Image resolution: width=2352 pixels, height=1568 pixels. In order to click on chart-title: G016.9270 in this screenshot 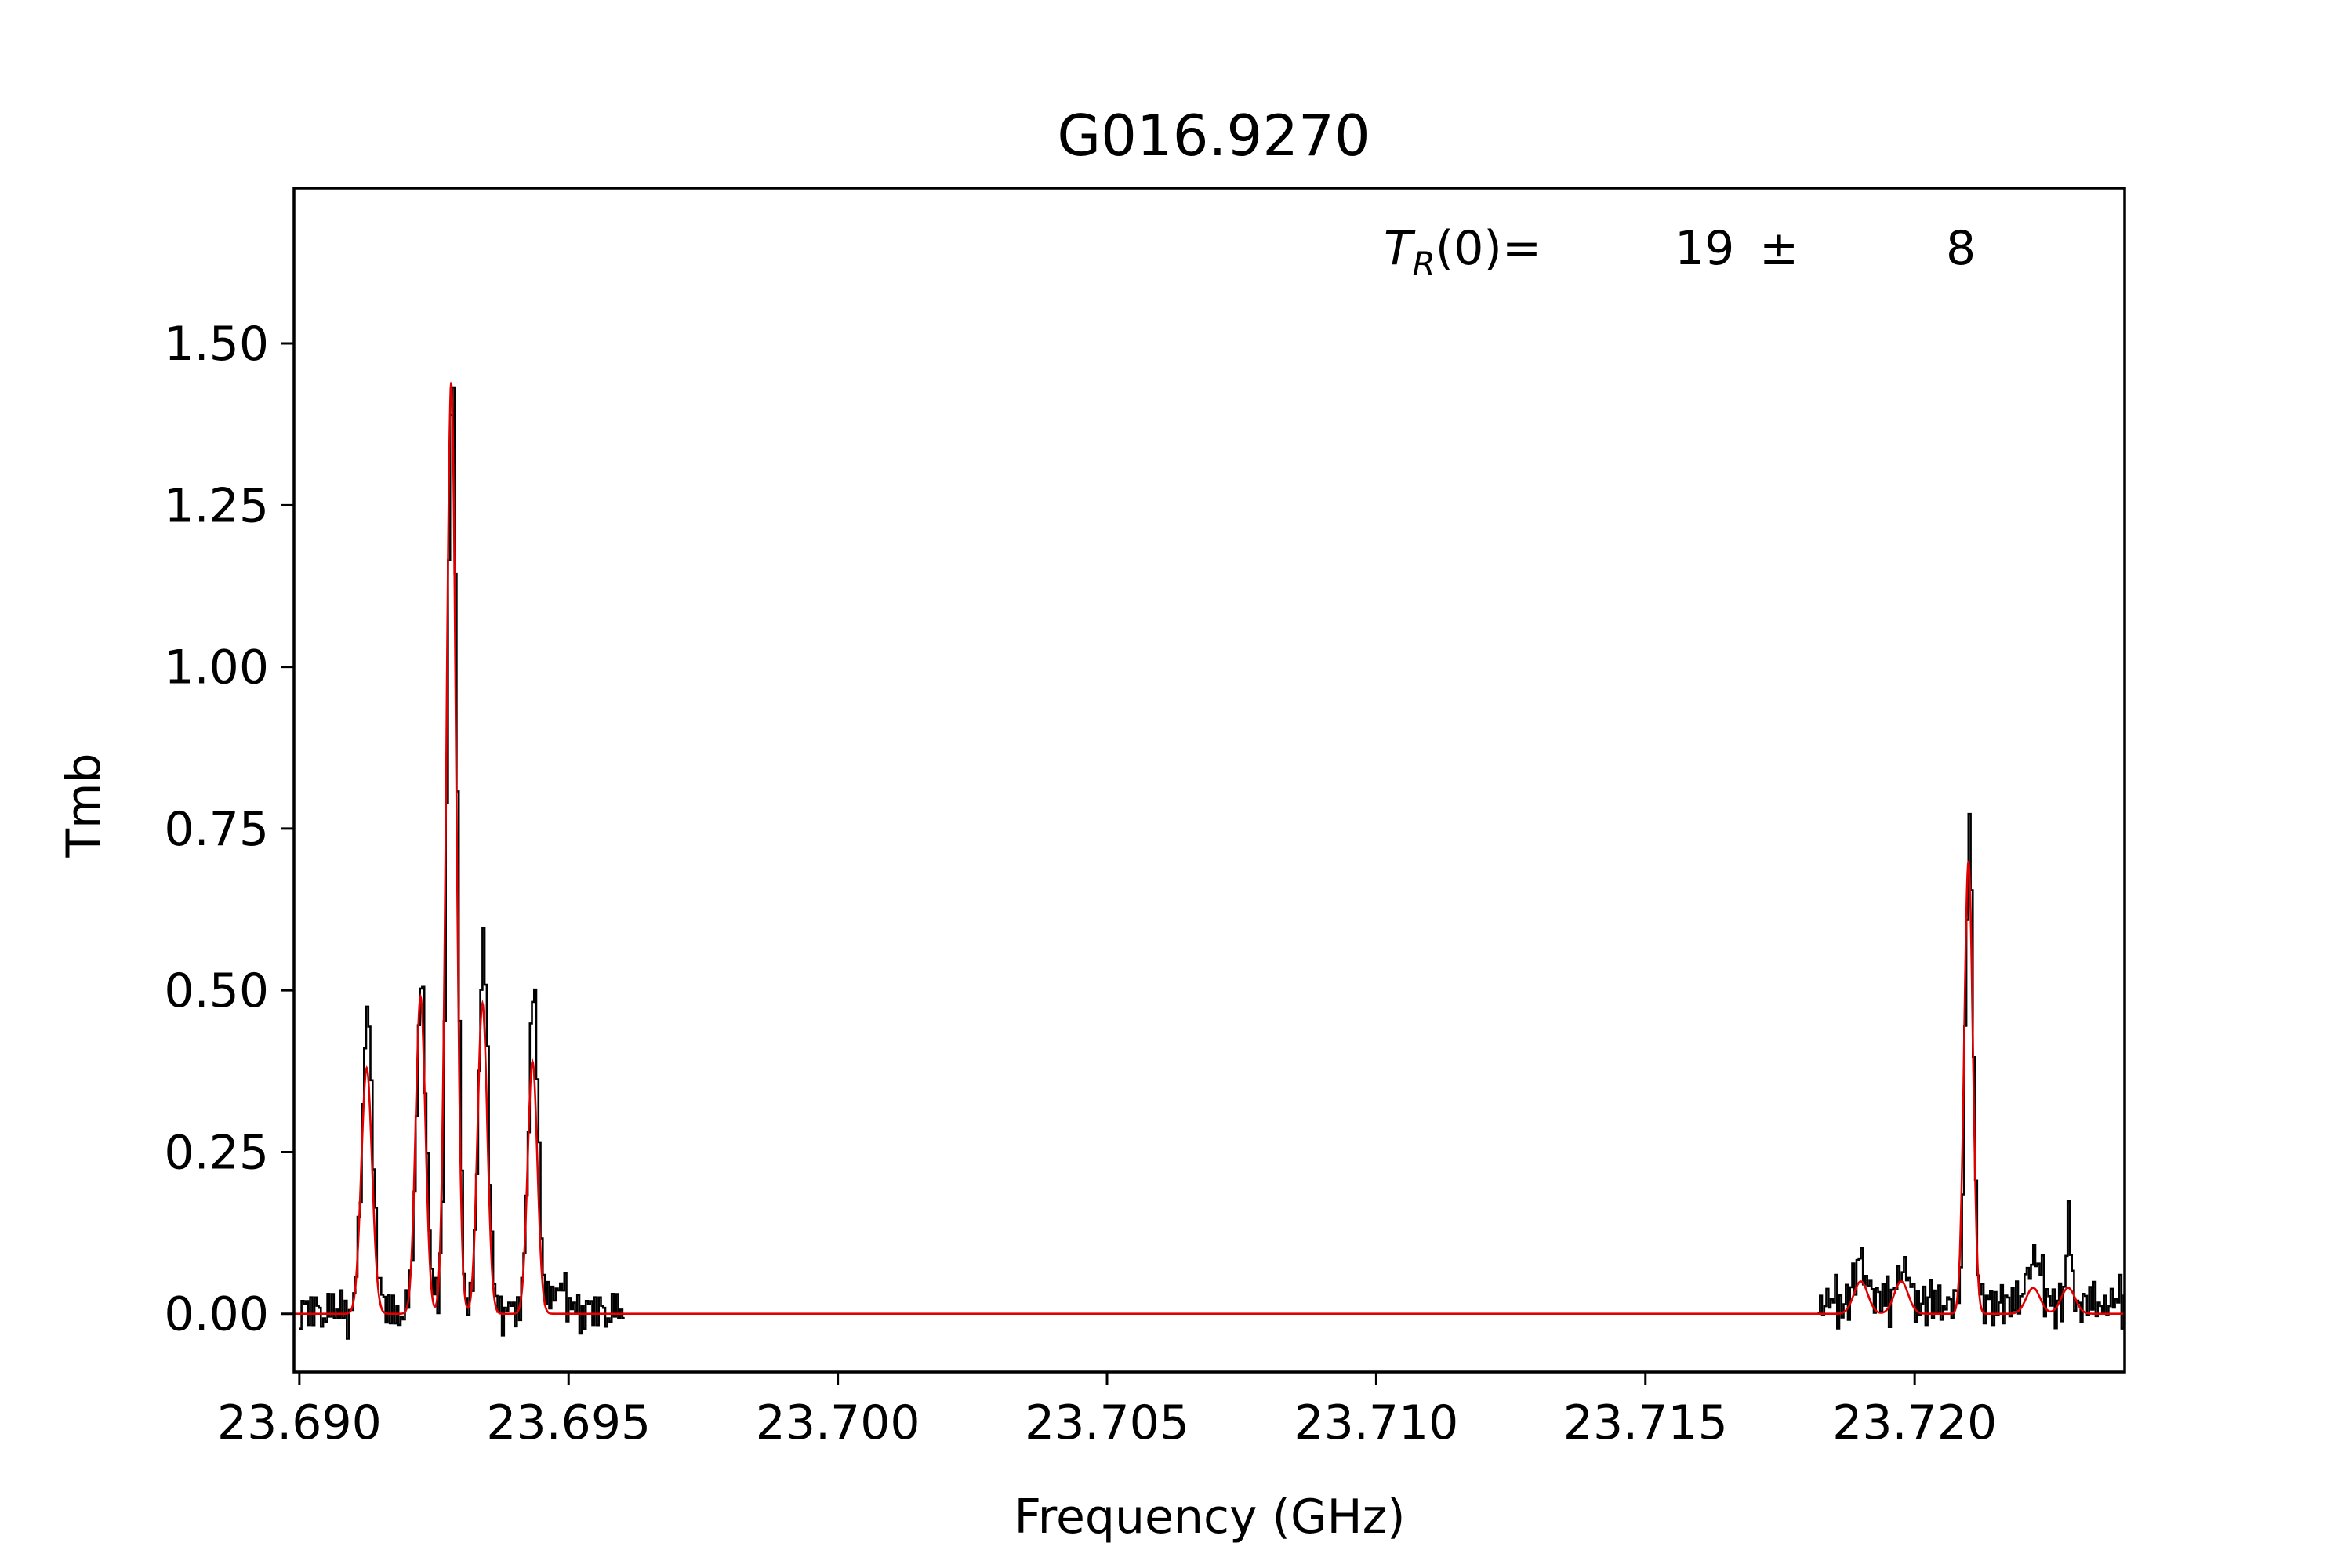, I will do `click(1213, 136)`.